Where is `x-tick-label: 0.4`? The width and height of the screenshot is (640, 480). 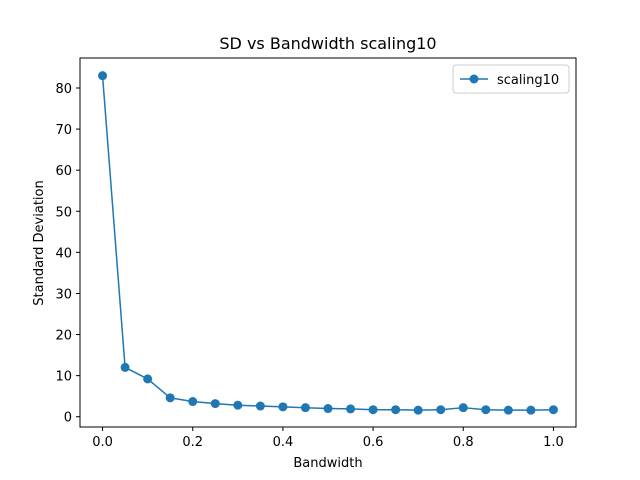
x-tick-label: 0.4 is located at coordinates (283, 442).